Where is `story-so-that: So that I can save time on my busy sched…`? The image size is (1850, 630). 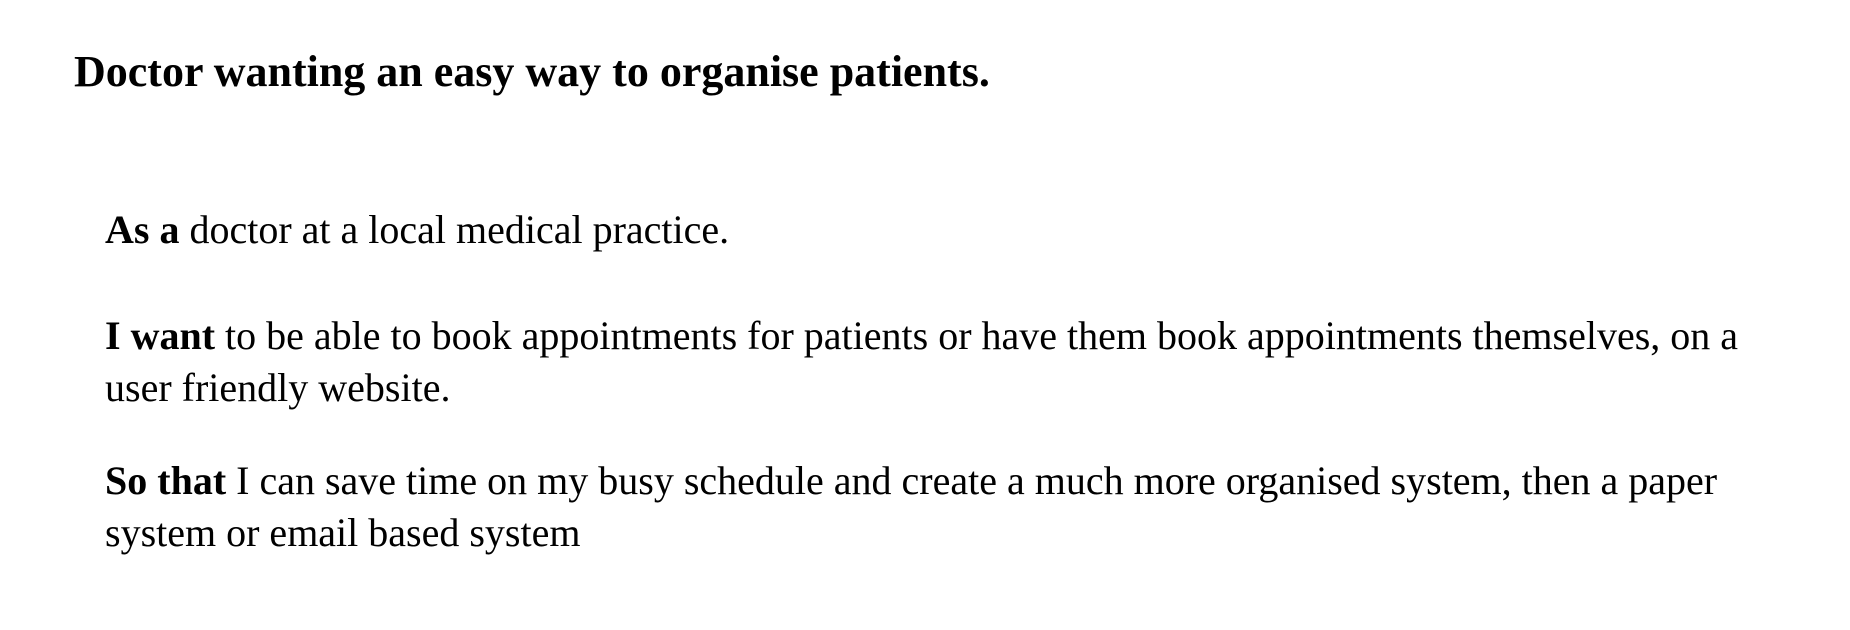
story-so-that: So that I can save time on my busy sched… is located at coordinates (945, 507).